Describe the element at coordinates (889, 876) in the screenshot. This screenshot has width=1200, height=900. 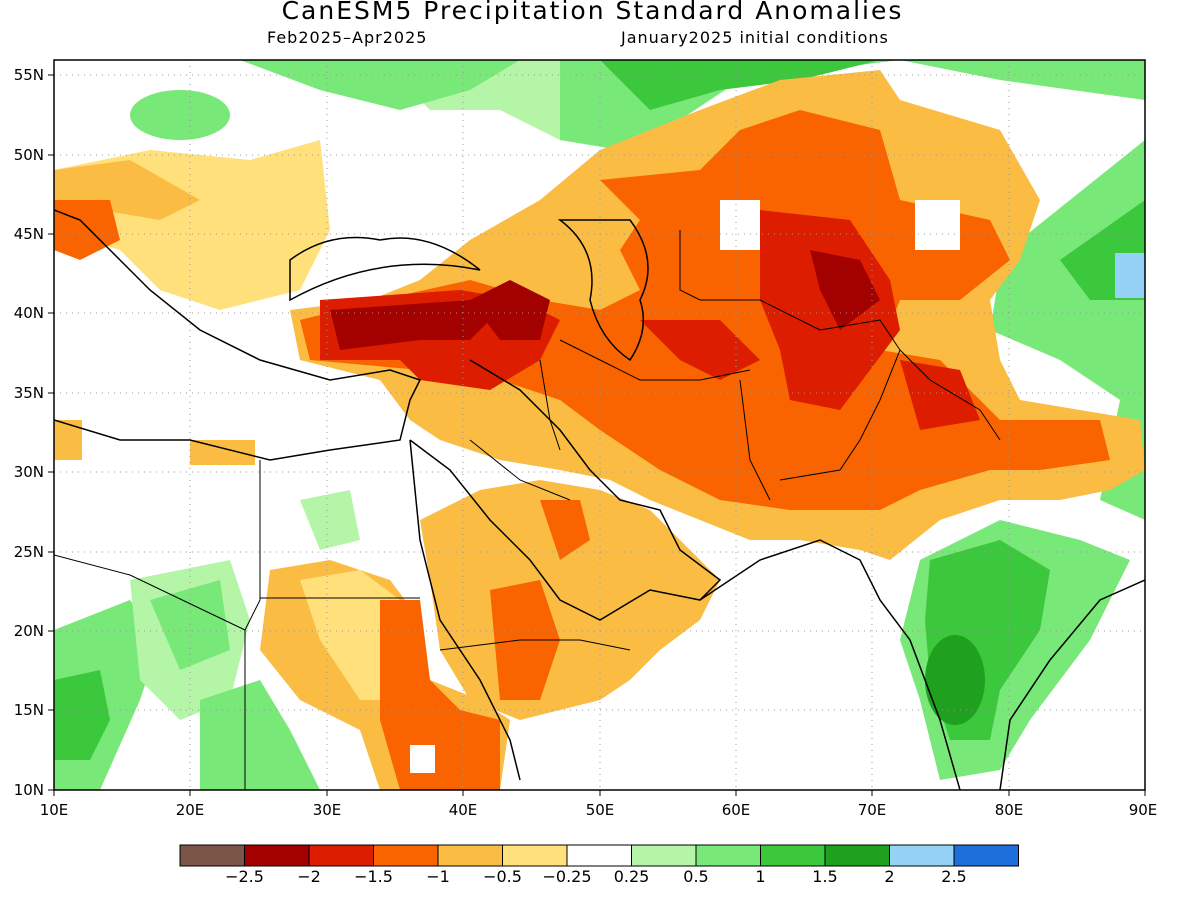
I see `colorbar-label: 2` at that location.